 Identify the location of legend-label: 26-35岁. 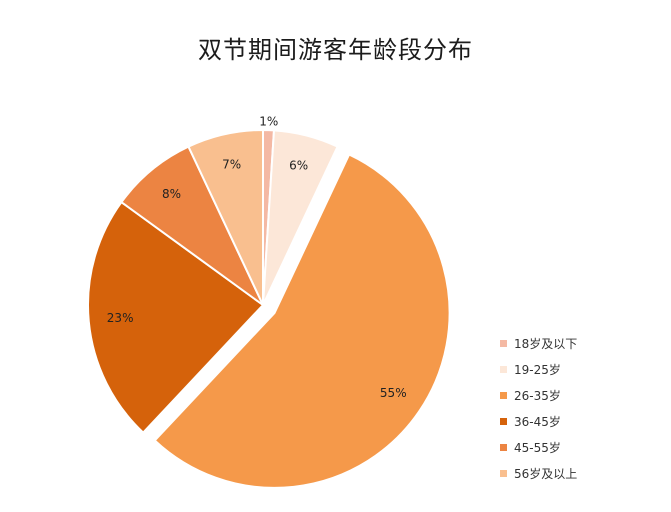
(537, 395).